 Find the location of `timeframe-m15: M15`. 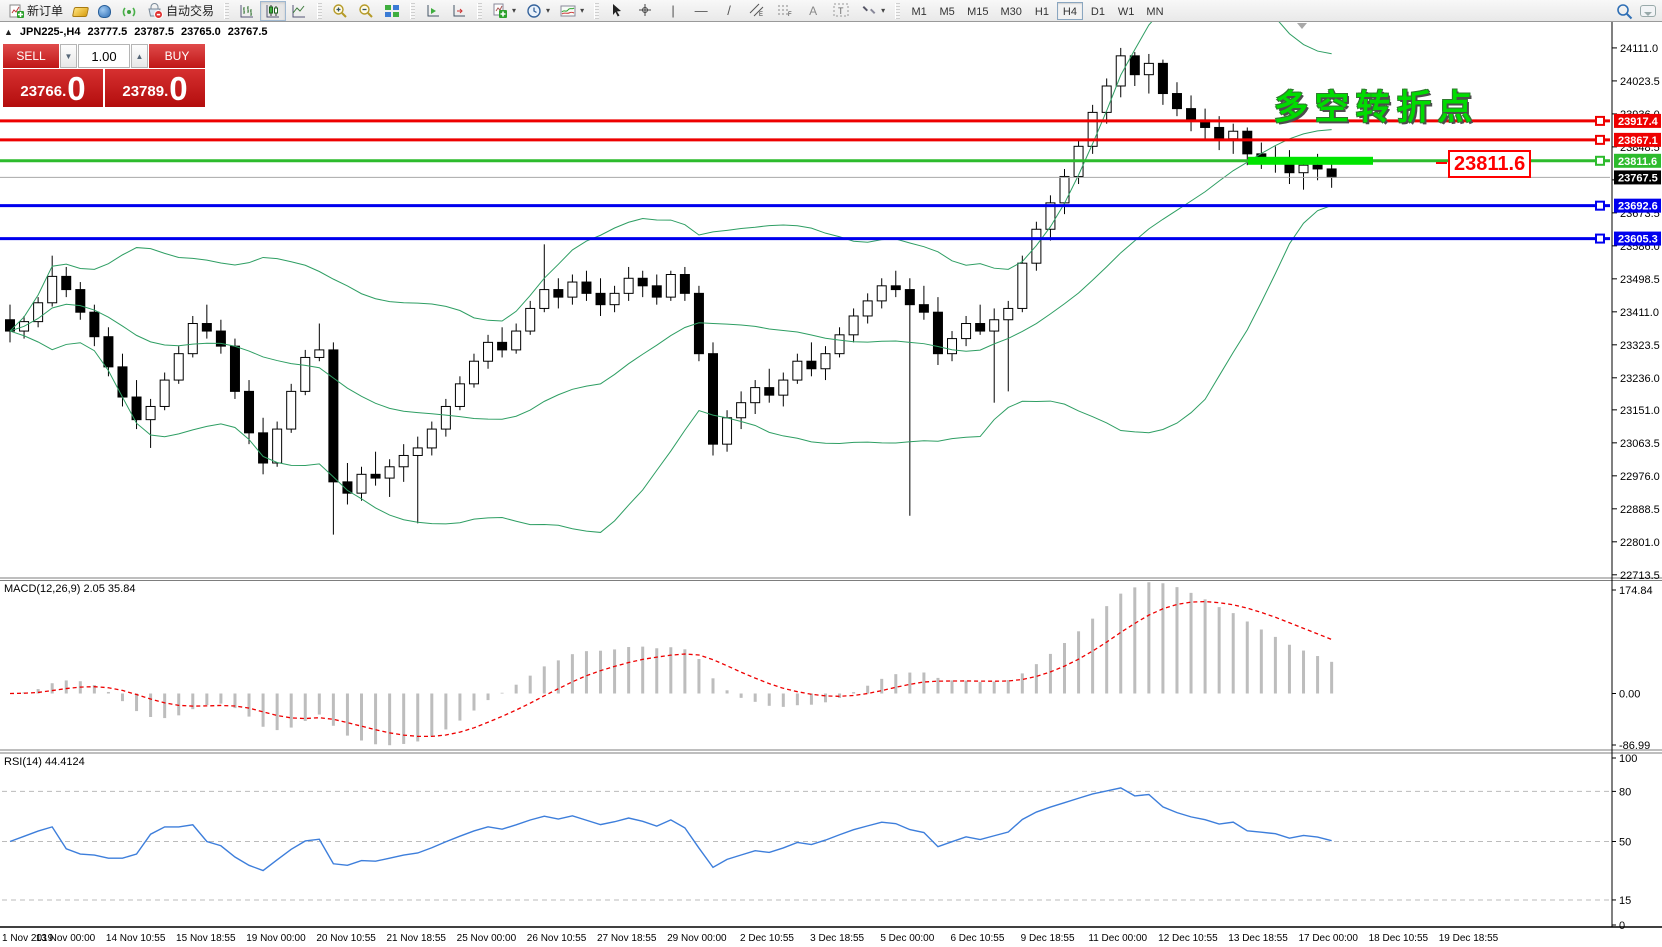

timeframe-m15: M15 is located at coordinates (978, 11).